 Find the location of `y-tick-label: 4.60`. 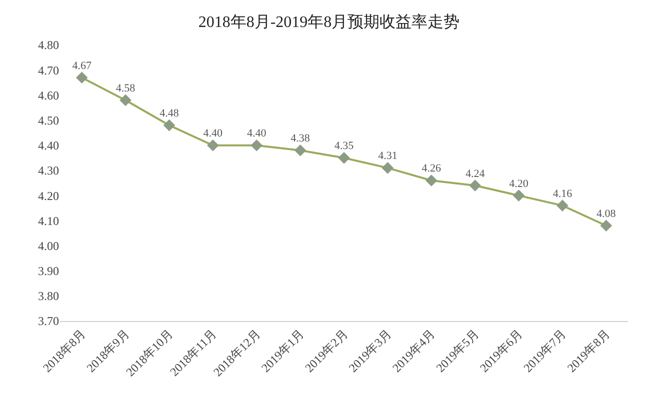

y-tick-label: 4.60 is located at coordinates (48, 95).